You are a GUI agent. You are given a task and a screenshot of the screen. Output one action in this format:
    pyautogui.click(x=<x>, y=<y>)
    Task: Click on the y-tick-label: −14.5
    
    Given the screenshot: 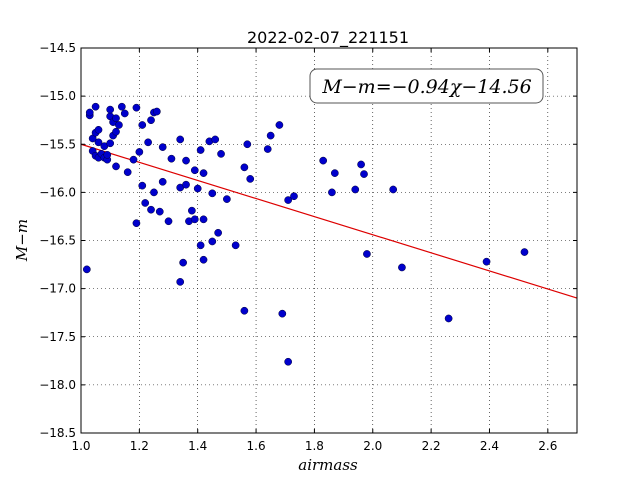 What is the action you would take?
    pyautogui.click(x=57, y=48)
    